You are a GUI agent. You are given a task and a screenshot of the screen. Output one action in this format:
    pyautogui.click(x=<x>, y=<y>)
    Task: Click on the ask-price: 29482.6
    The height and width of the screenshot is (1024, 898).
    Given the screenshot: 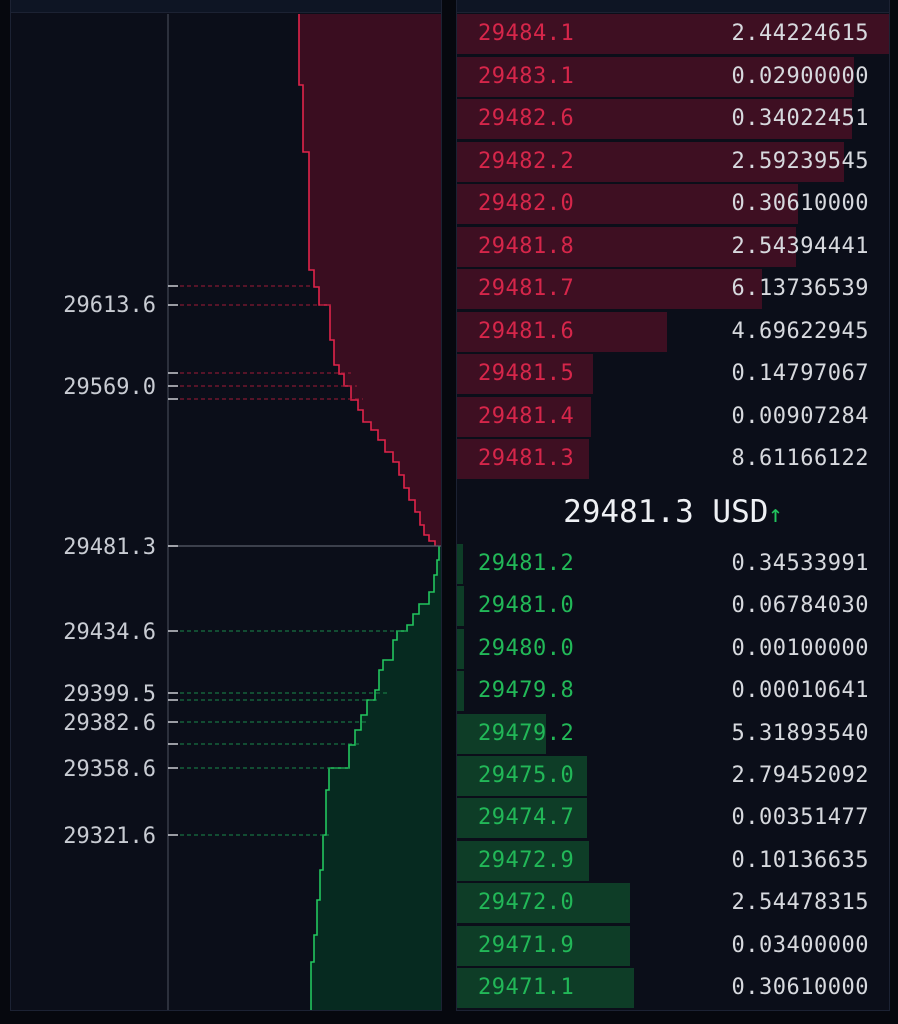 What is the action you would take?
    pyautogui.click(x=526, y=118)
    